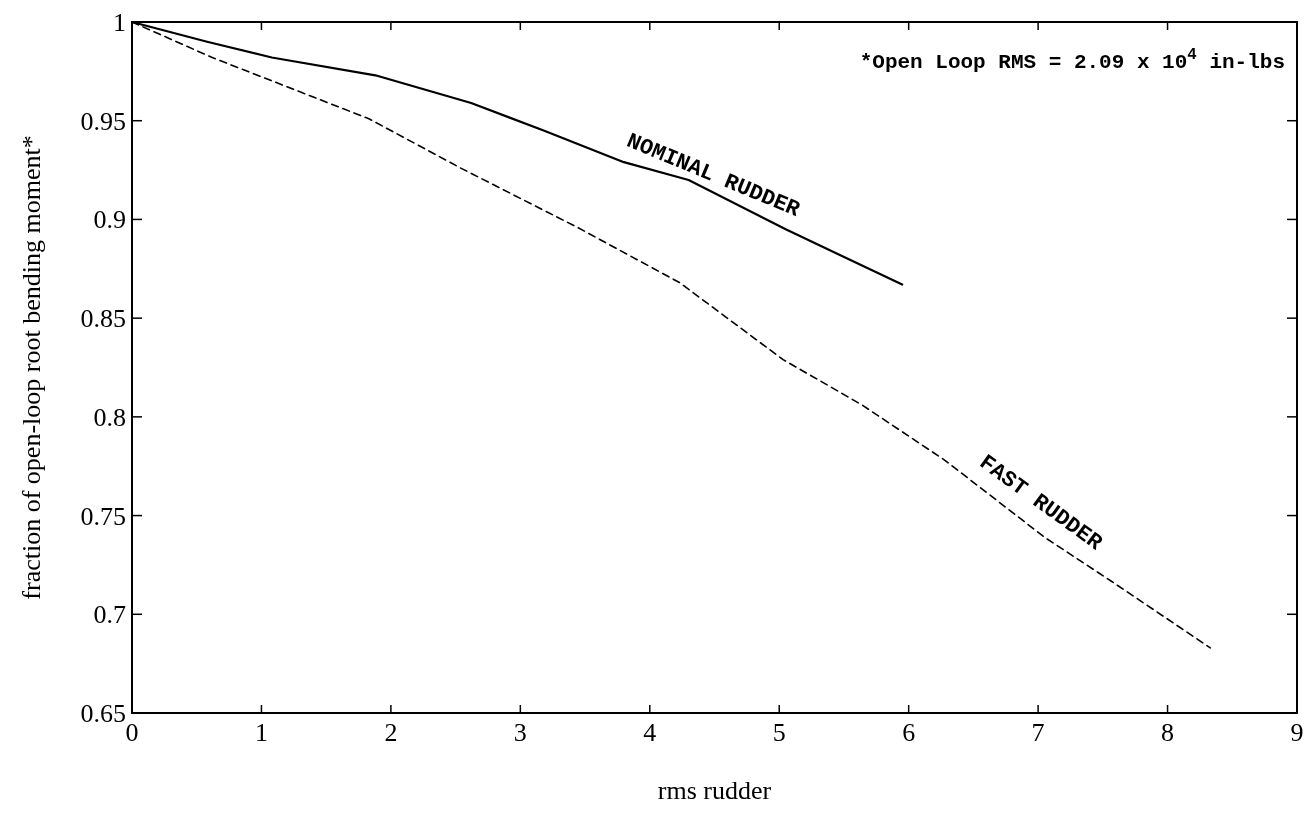 Image resolution: width=1310 pixels, height=820 pixels. I want to click on y-tick-label: 0.65, so click(103, 713).